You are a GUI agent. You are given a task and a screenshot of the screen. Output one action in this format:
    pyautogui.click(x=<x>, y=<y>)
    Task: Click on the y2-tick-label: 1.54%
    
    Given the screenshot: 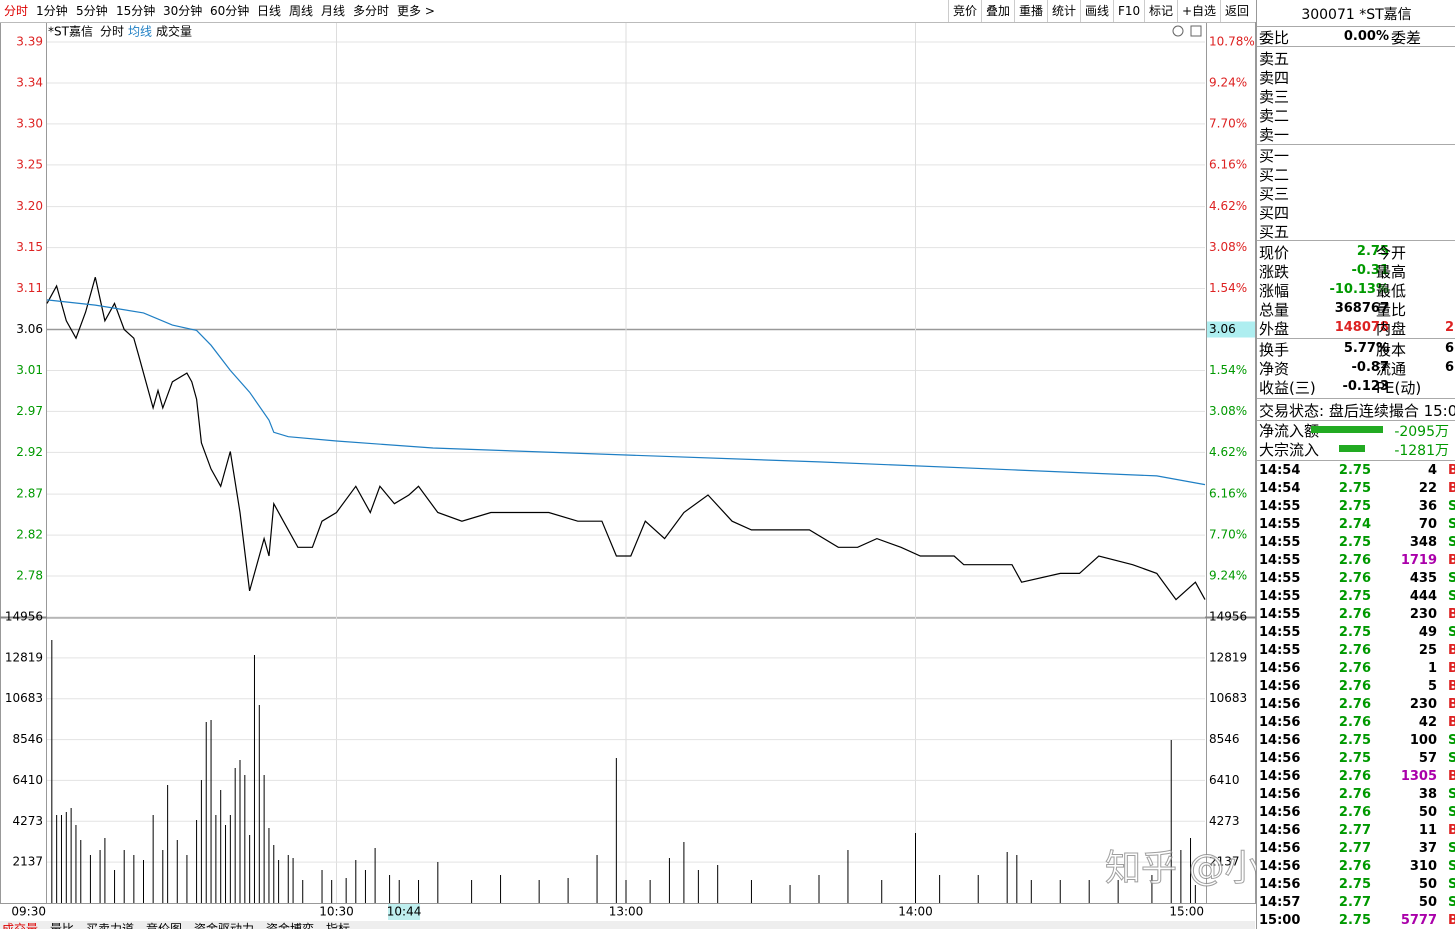 What is the action you would take?
    pyautogui.click(x=1228, y=288)
    